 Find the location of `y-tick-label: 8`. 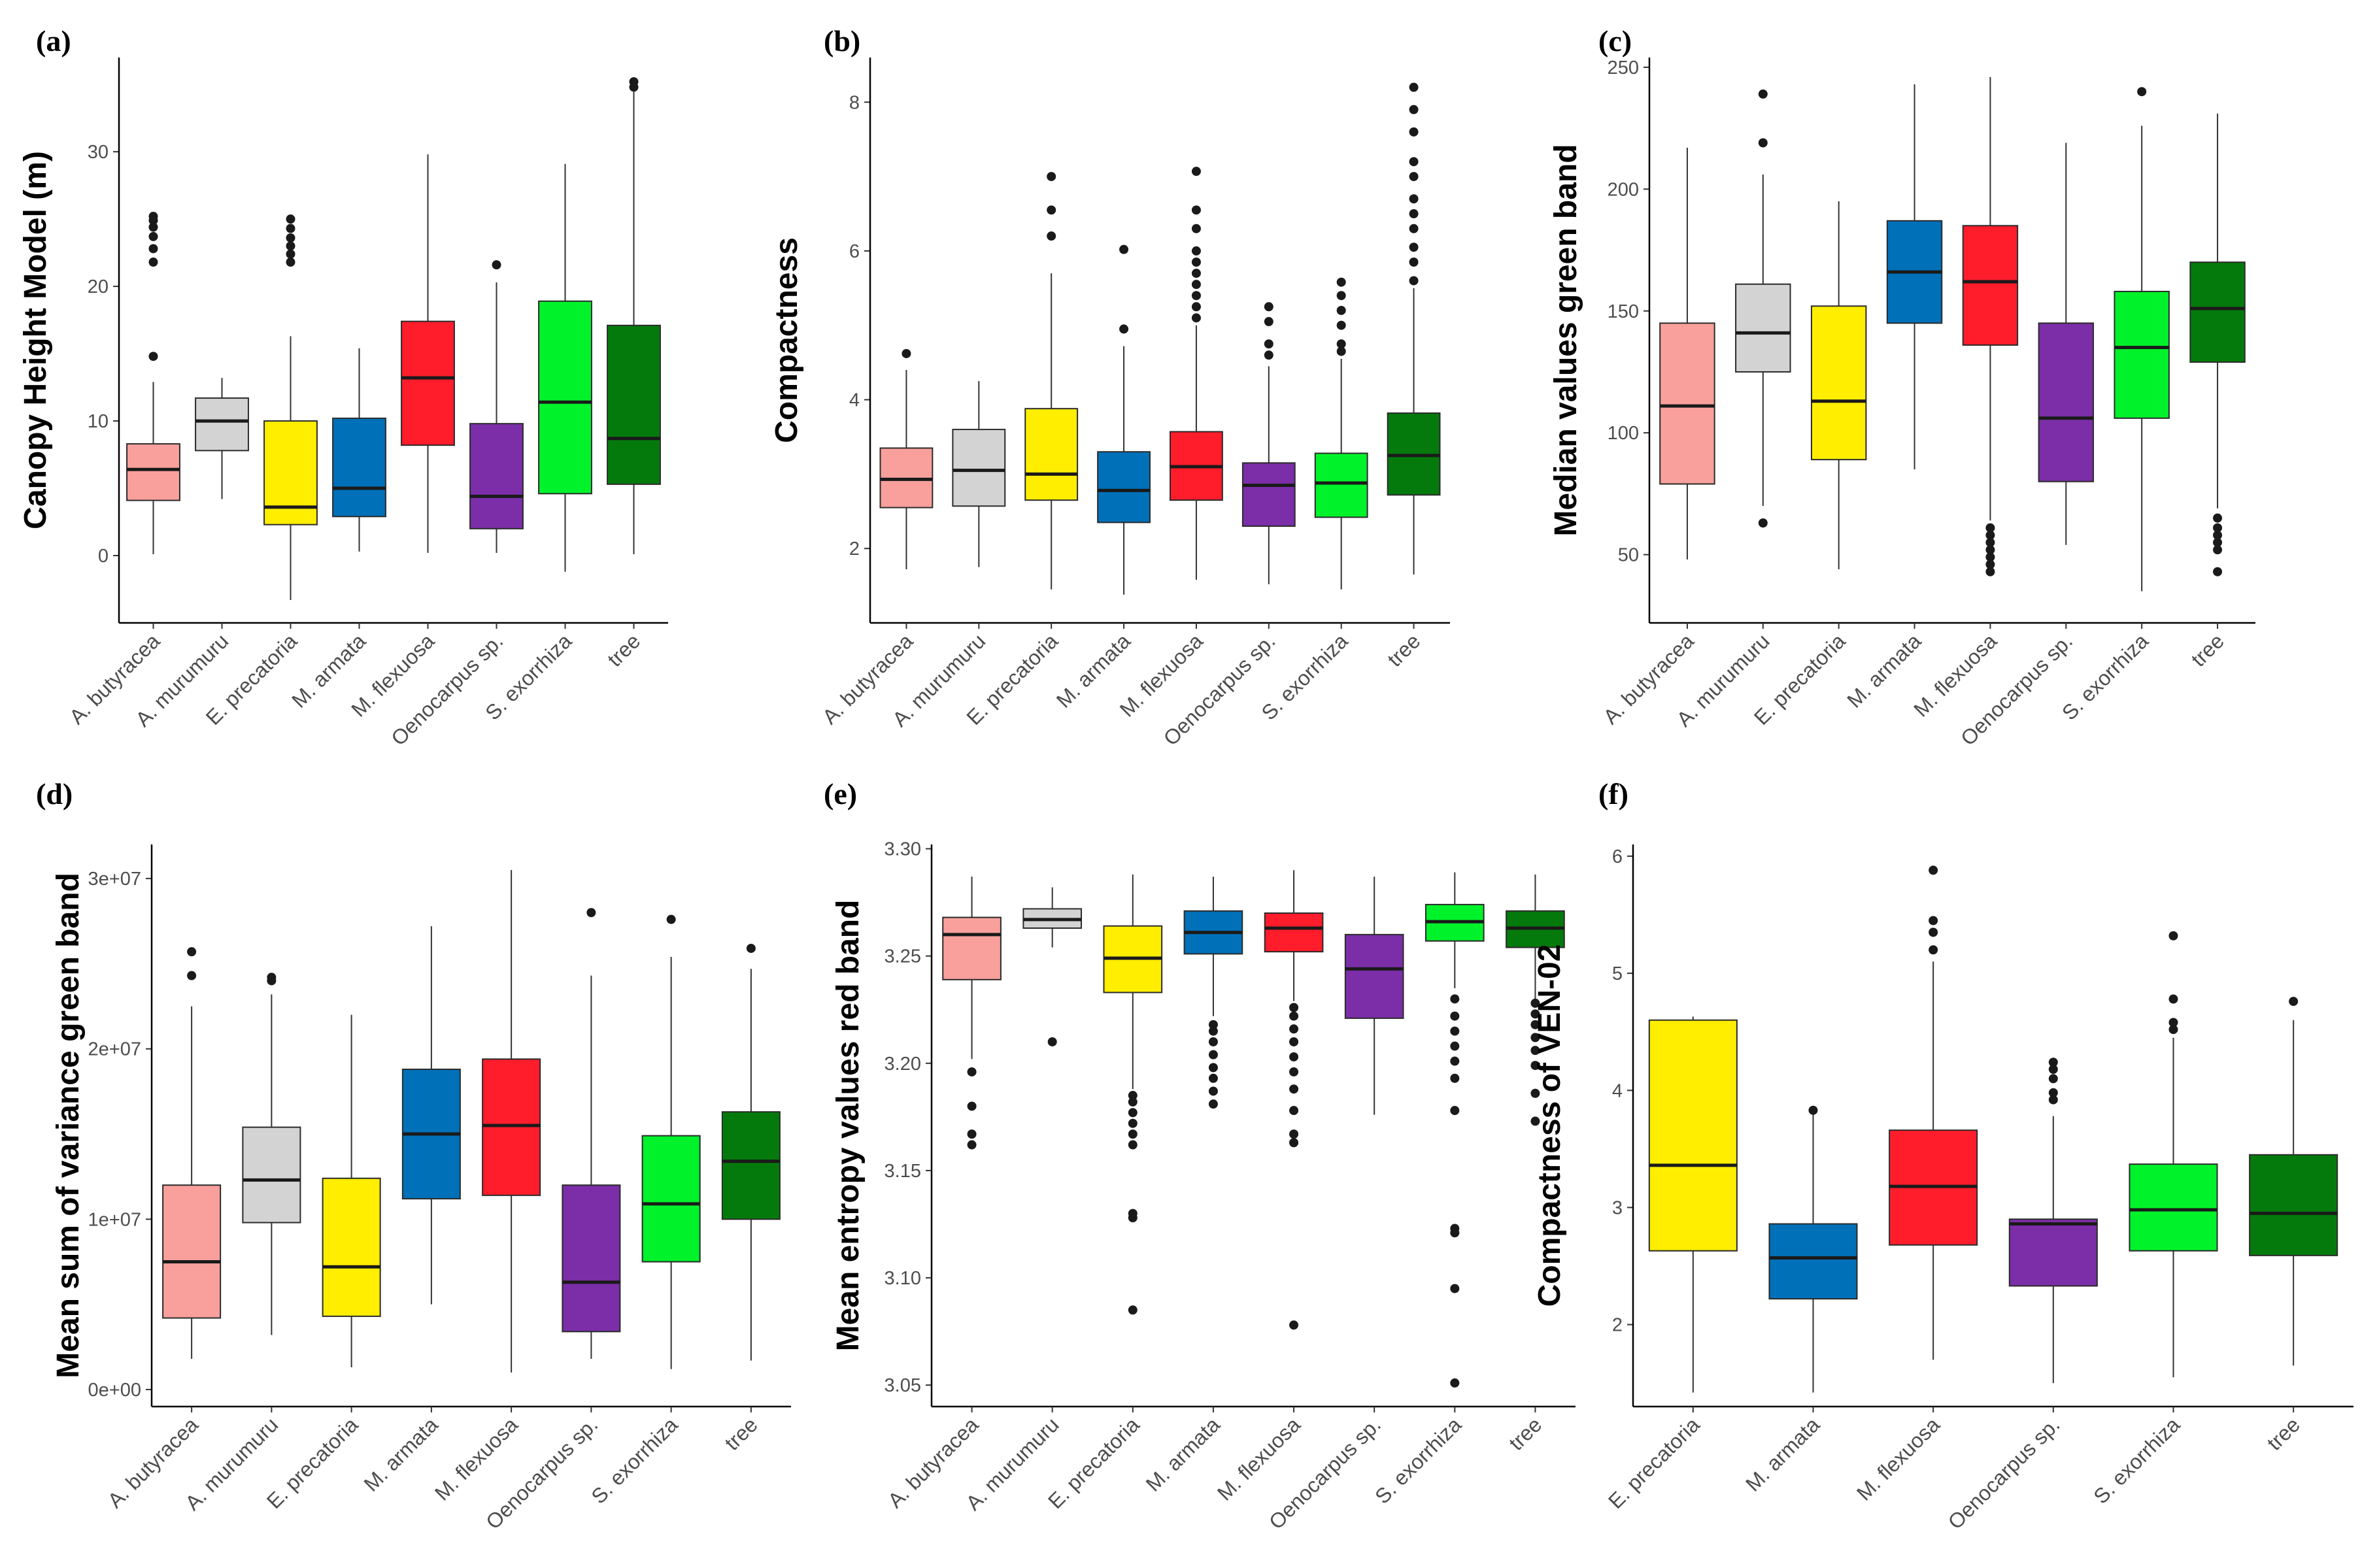

y-tick-label: 8 is located at coordinates (854, 102).